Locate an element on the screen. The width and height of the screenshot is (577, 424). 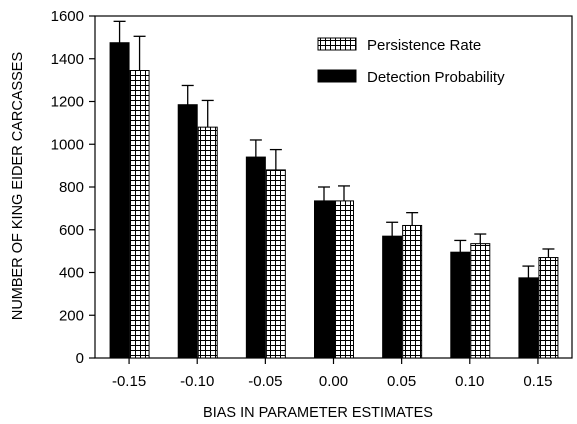
y-tick-label: 600 is located at coordinates (71, 230).